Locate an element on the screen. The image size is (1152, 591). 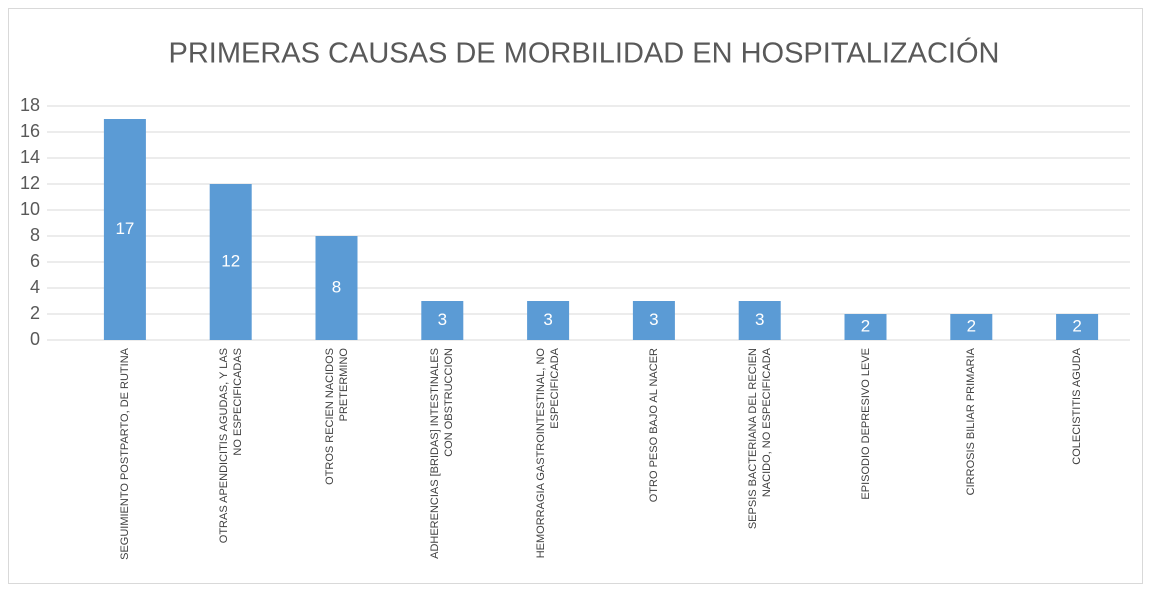
y-tick-label: 2 is located at coordinates (35, 313).